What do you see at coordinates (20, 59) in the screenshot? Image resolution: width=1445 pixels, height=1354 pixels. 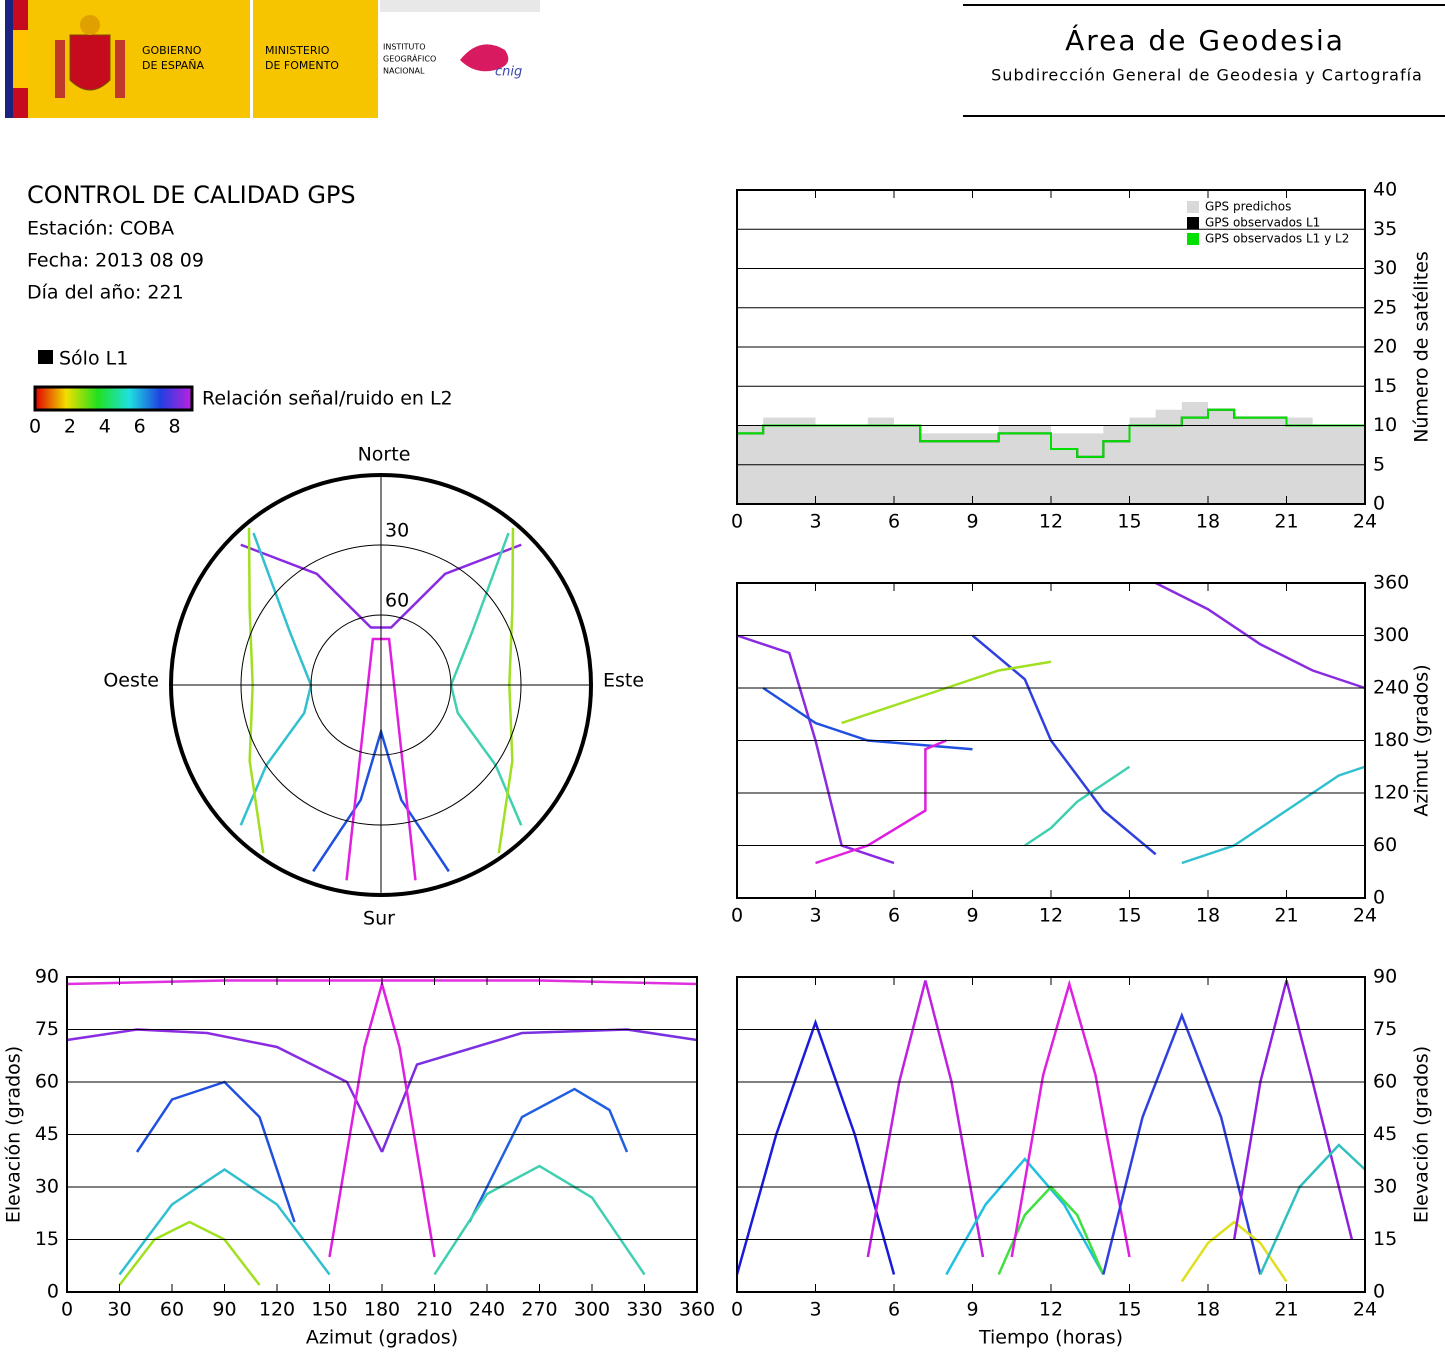 I see `flag-strip` at bounding box center [20, 59].